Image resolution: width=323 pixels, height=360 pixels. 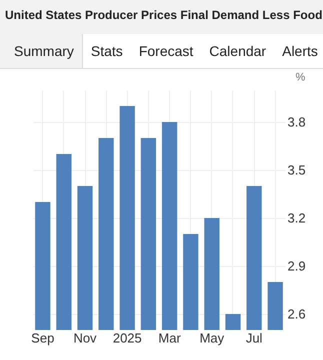 I want to click on text: Stats, so click(x=107, y=51).